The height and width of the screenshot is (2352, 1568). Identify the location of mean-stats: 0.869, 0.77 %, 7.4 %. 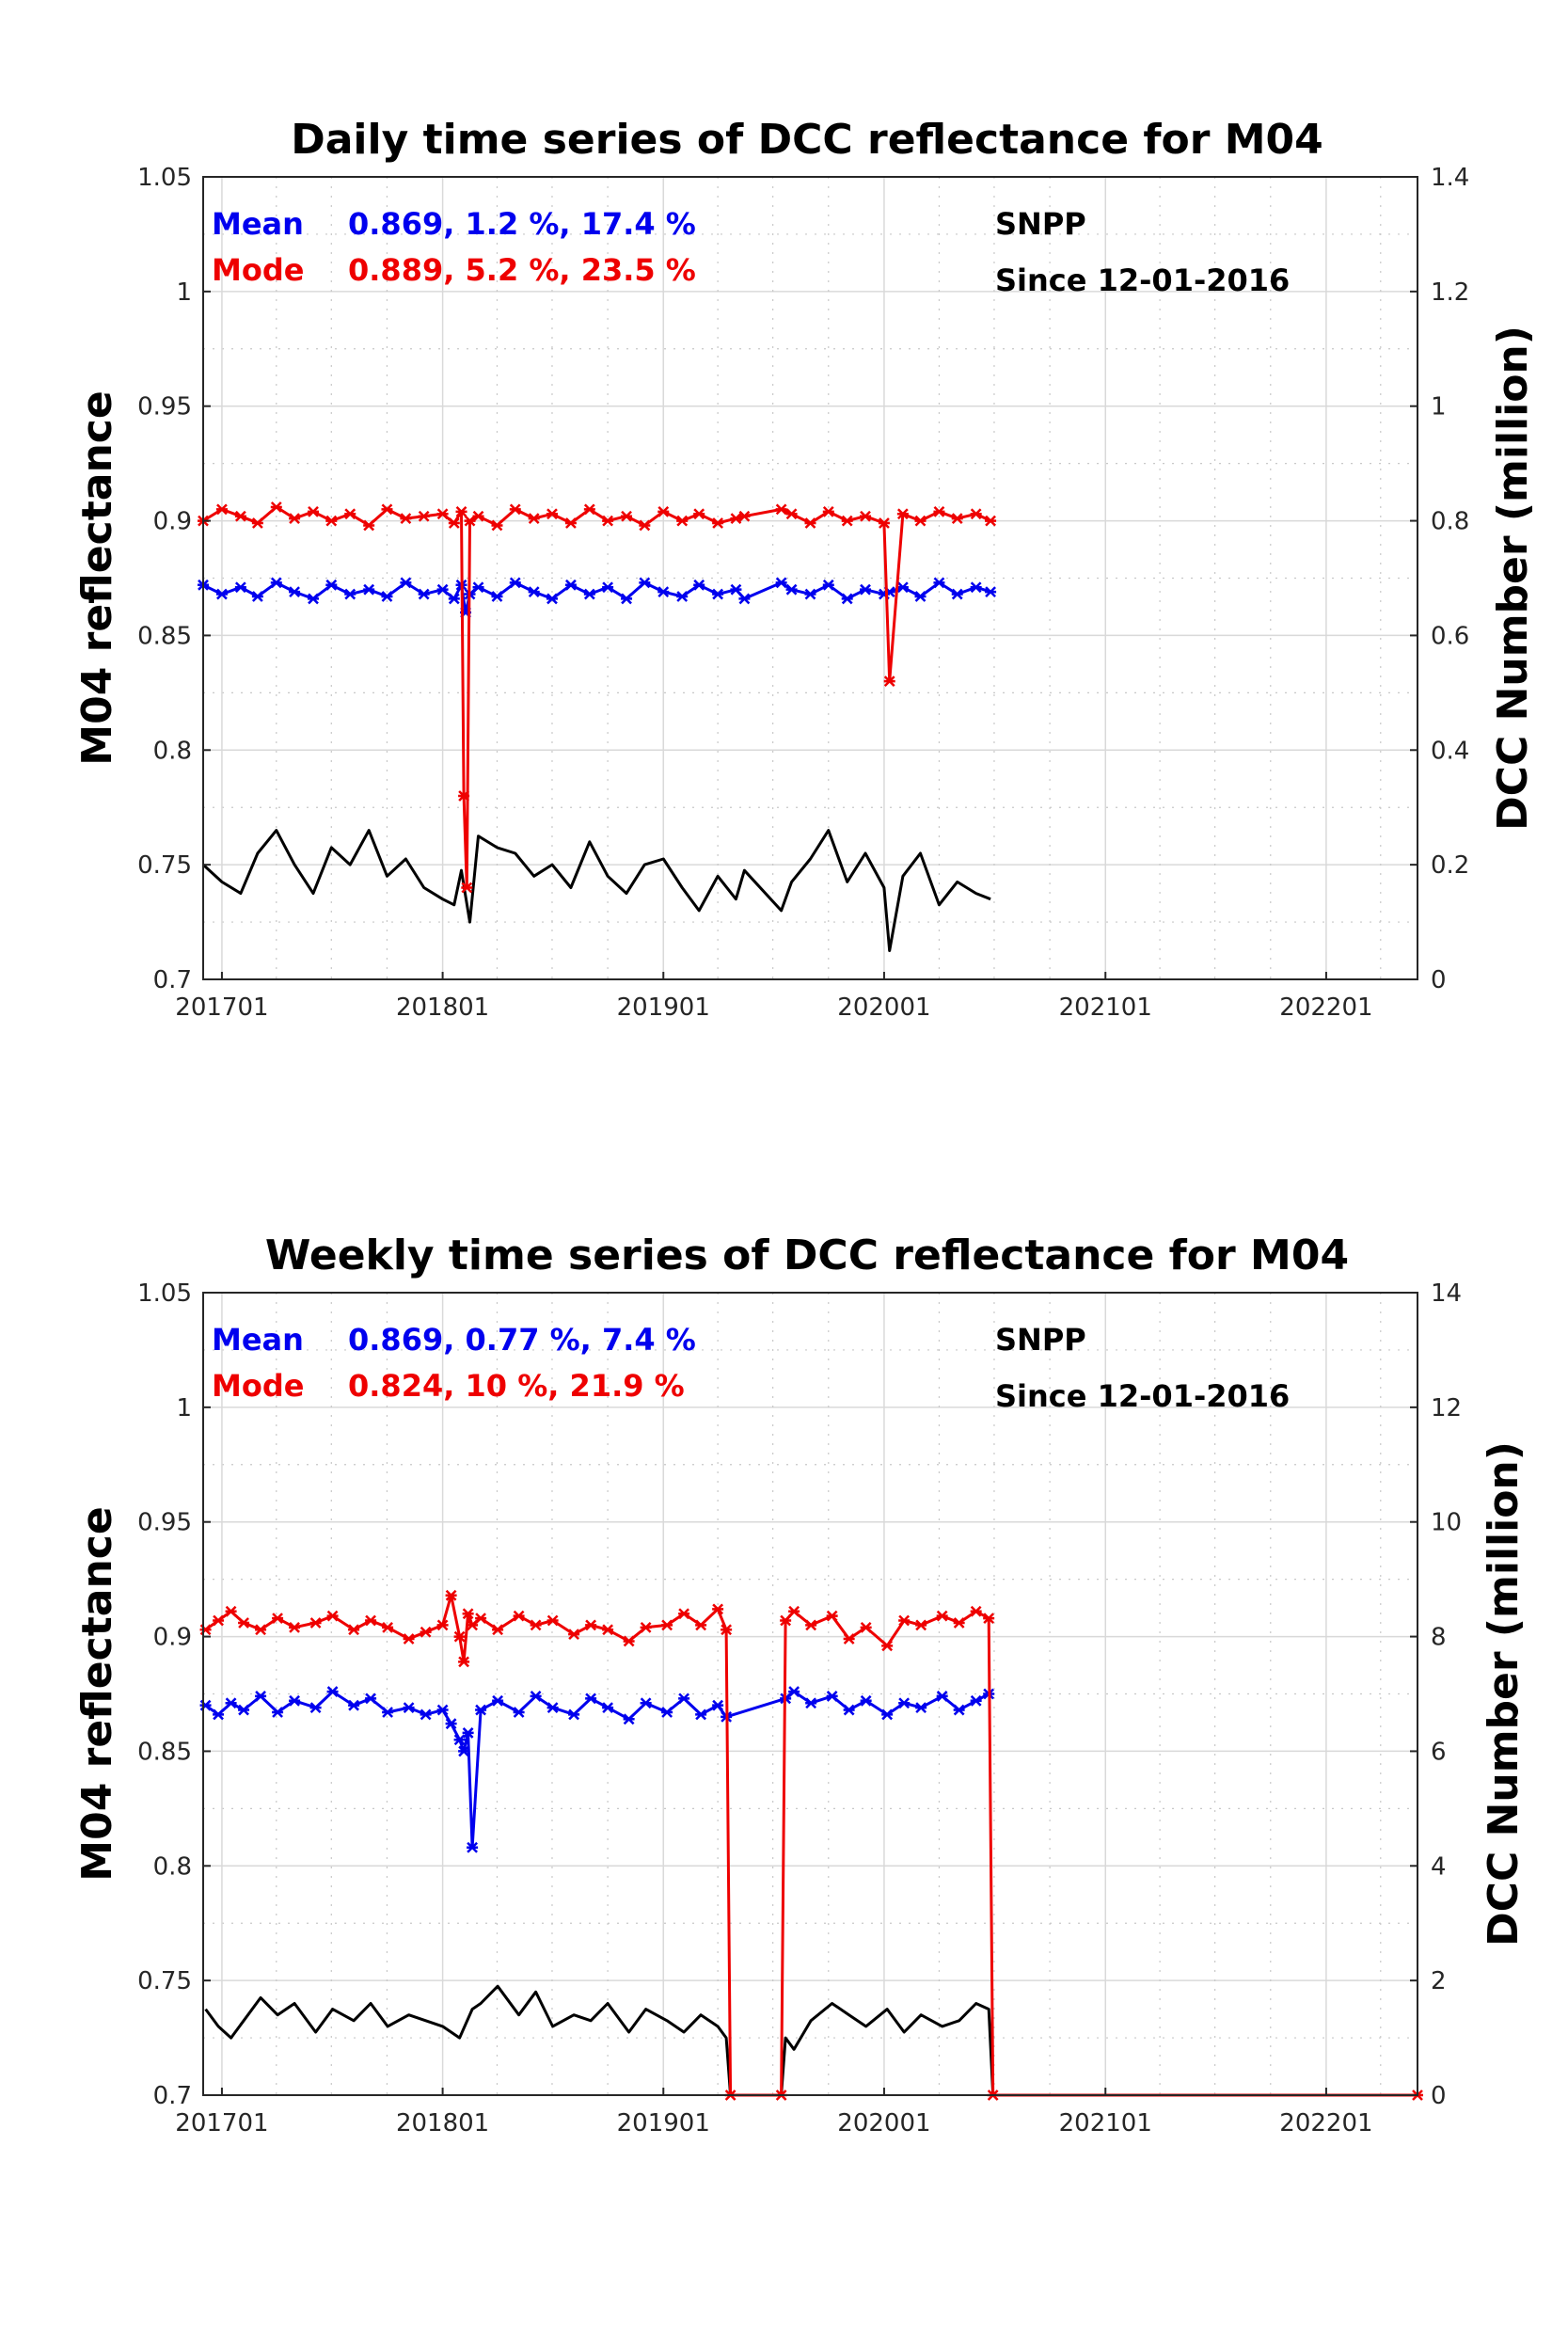
(522, 1340).